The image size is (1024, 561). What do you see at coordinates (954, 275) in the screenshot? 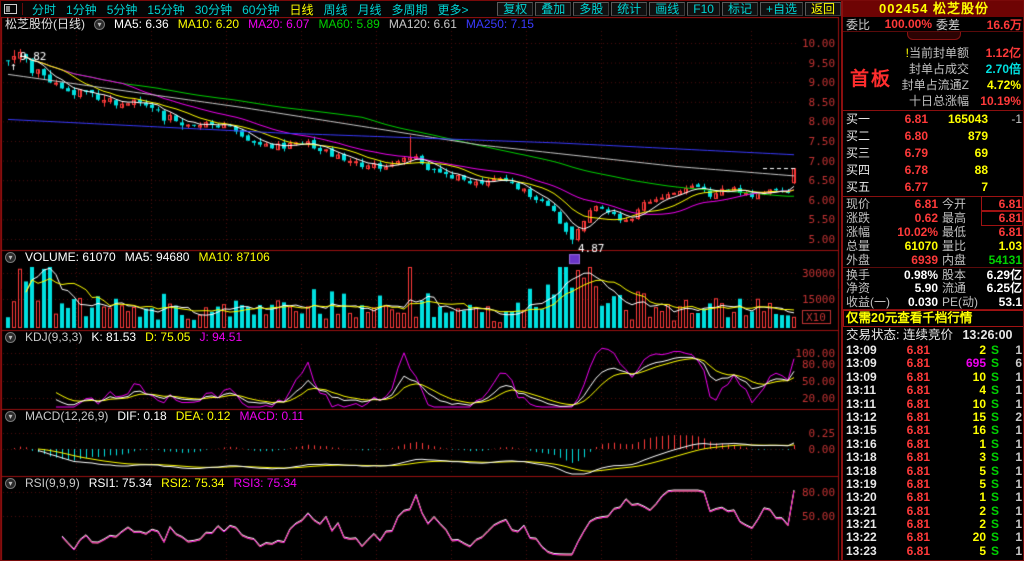
I see `stat-label: 股本` at bounding box center [954, 275].